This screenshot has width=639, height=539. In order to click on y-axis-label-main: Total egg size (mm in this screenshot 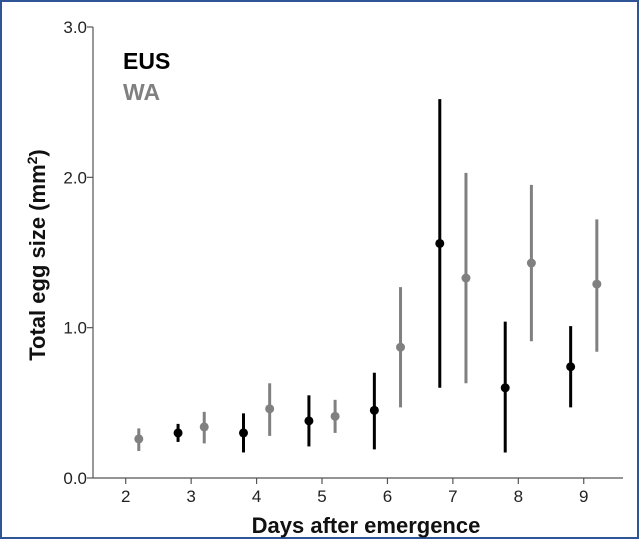, I will do `click(37, 262)`.